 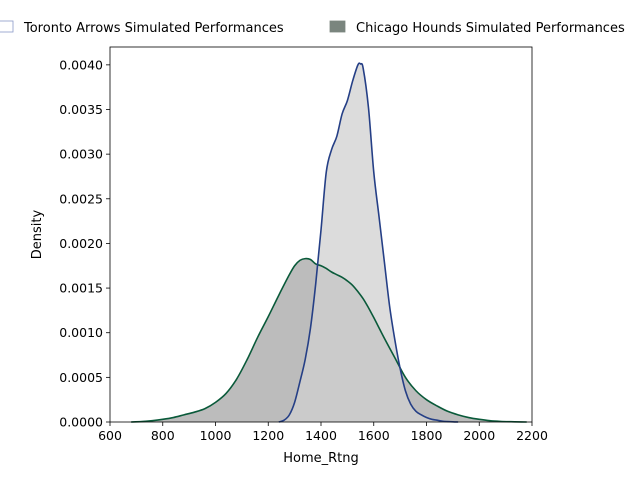 What do you see at coordinates (268, 435) in the screenshot?
I see `x-tick-label: 1200` at bounding box center [268, 435].